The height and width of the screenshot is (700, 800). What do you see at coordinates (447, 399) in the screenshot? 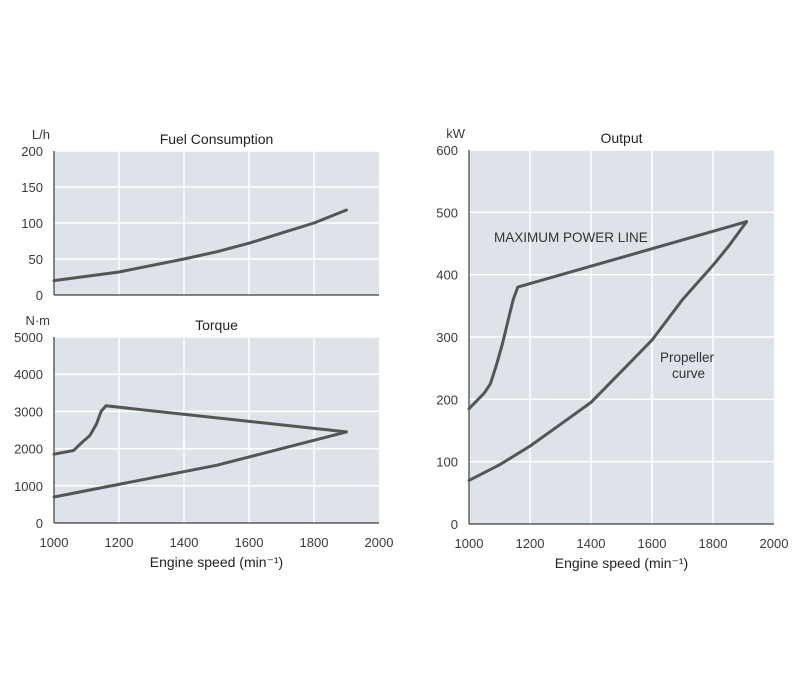
I see `output-ytick-label: 200` at bounding box center [447, 399].